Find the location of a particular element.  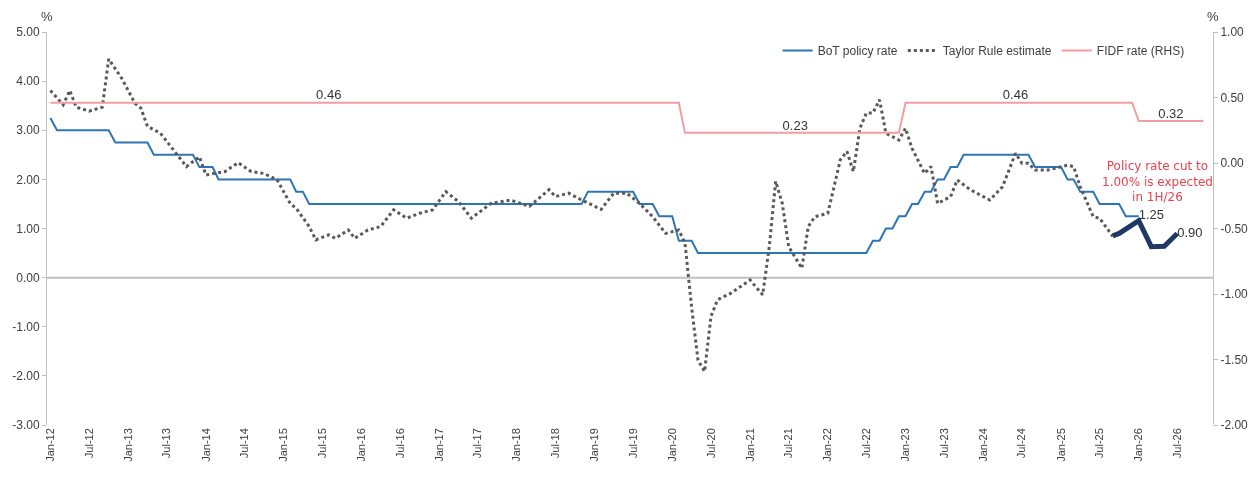

x-tick-label: Jan-19 is located at coordinates (594, 445).